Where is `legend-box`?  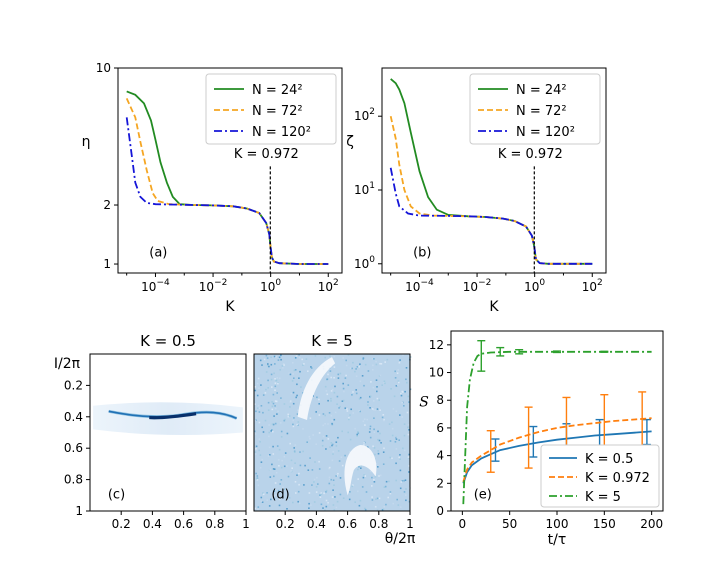
legend-box is located at coordinates (271, 109).